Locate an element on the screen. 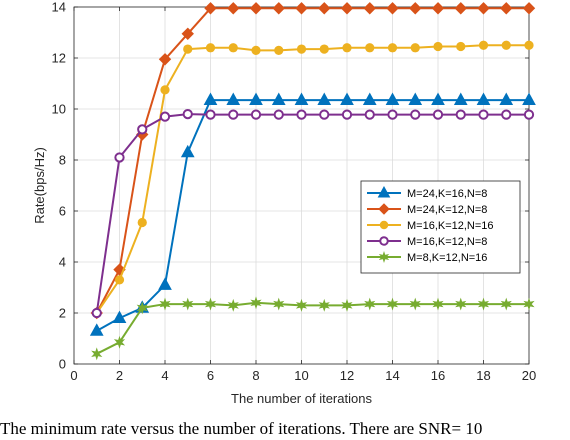 The height and width of the screenshot is (440, 570). legend-entry: M=24,K=12,N=8 is located at coordinates (427, 209).